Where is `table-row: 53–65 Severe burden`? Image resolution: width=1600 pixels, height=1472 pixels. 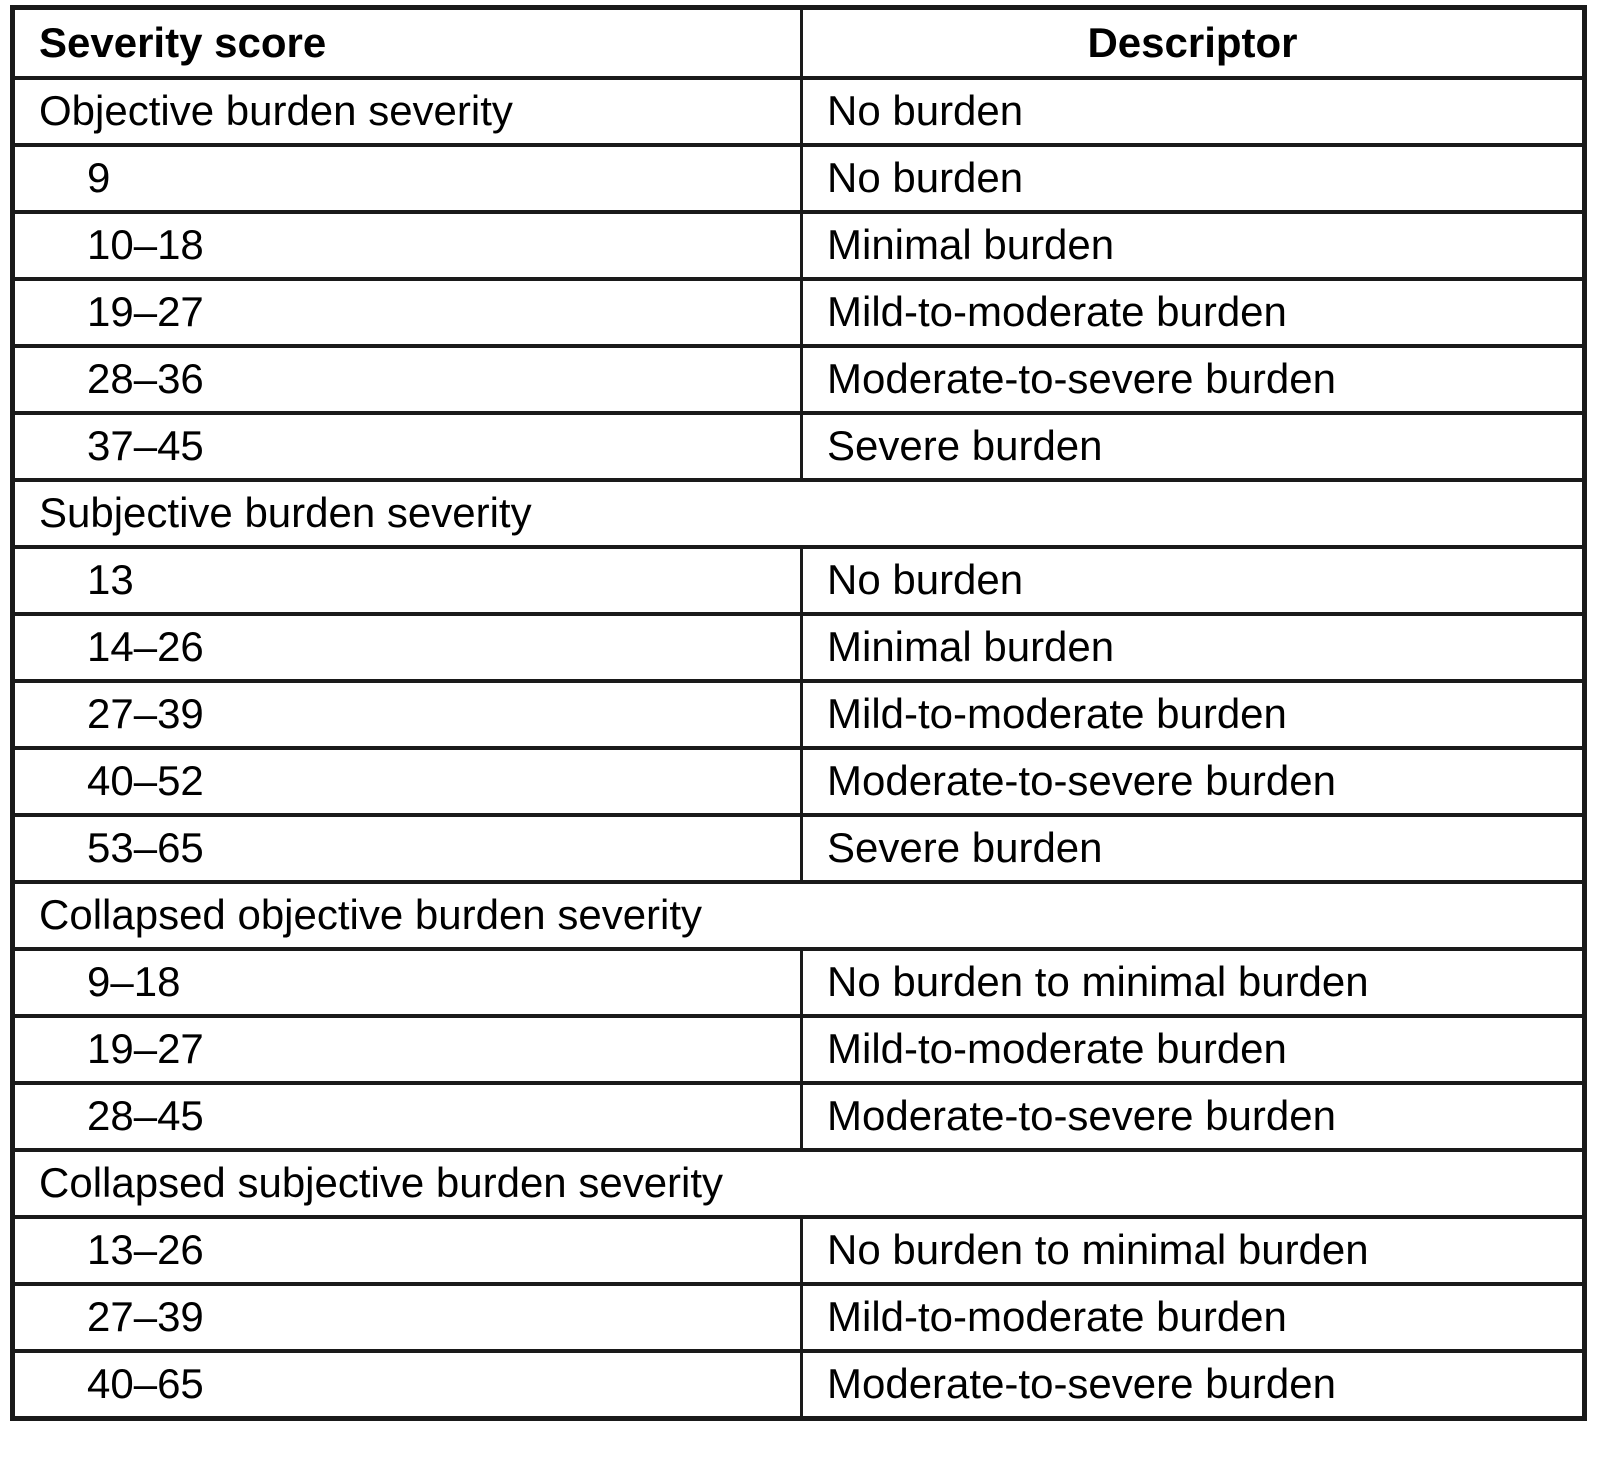
table-row: 53–65 Severe burden is located at coordinates (798, 848).